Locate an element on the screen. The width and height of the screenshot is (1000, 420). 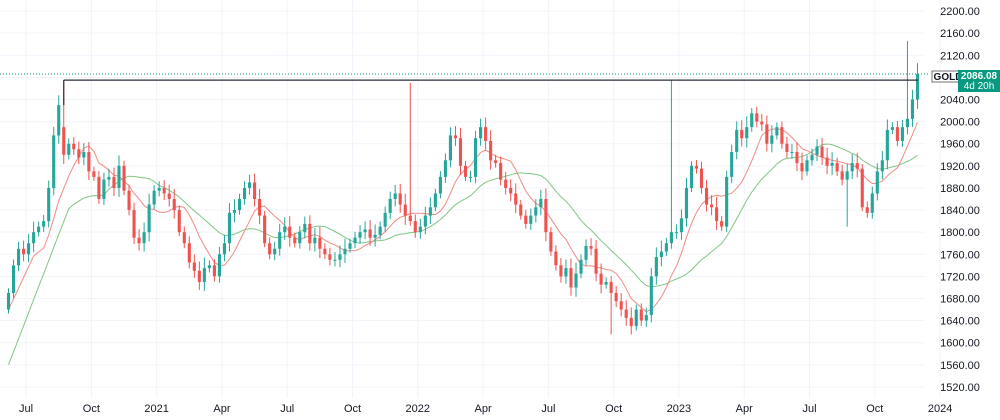
resistance-line-layer is located at coordinates (465, 89).